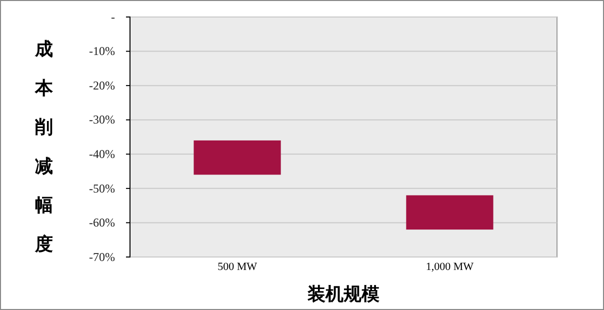 The width and height of the screenshot is (604, 310). Describe the element at coordinates (102, 188) in the screenshot. I see `y-tick-label: -50%` at that location.